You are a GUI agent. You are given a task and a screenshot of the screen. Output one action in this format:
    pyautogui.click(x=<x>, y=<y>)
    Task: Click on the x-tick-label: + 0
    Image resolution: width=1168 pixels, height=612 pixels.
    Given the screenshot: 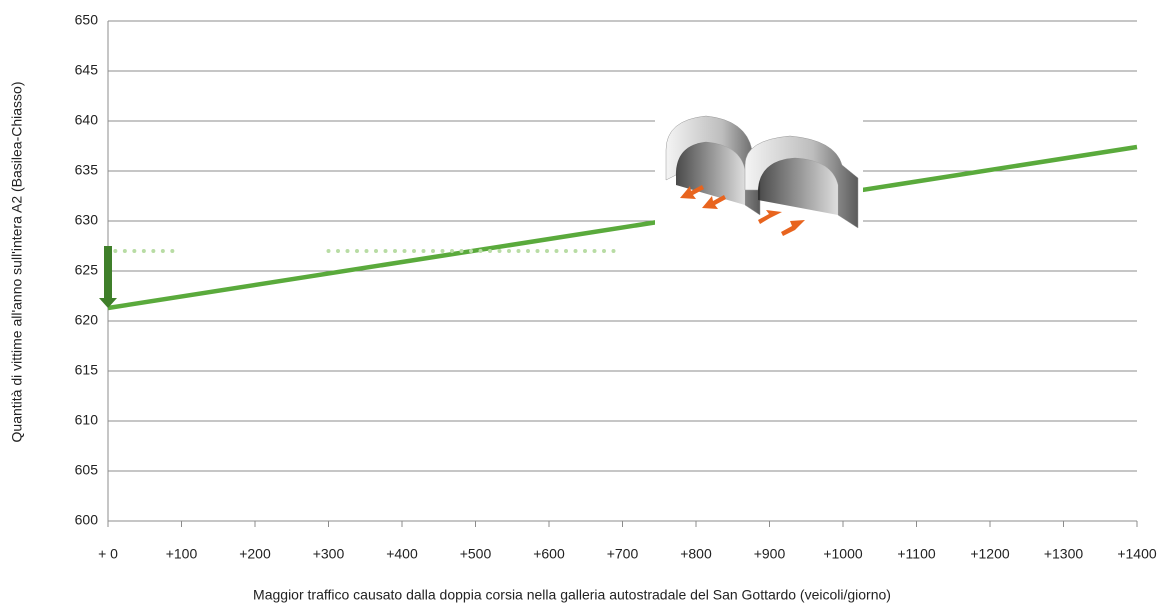 What is the action you would take?
    pyautogui.click(x=108, y=554)
    